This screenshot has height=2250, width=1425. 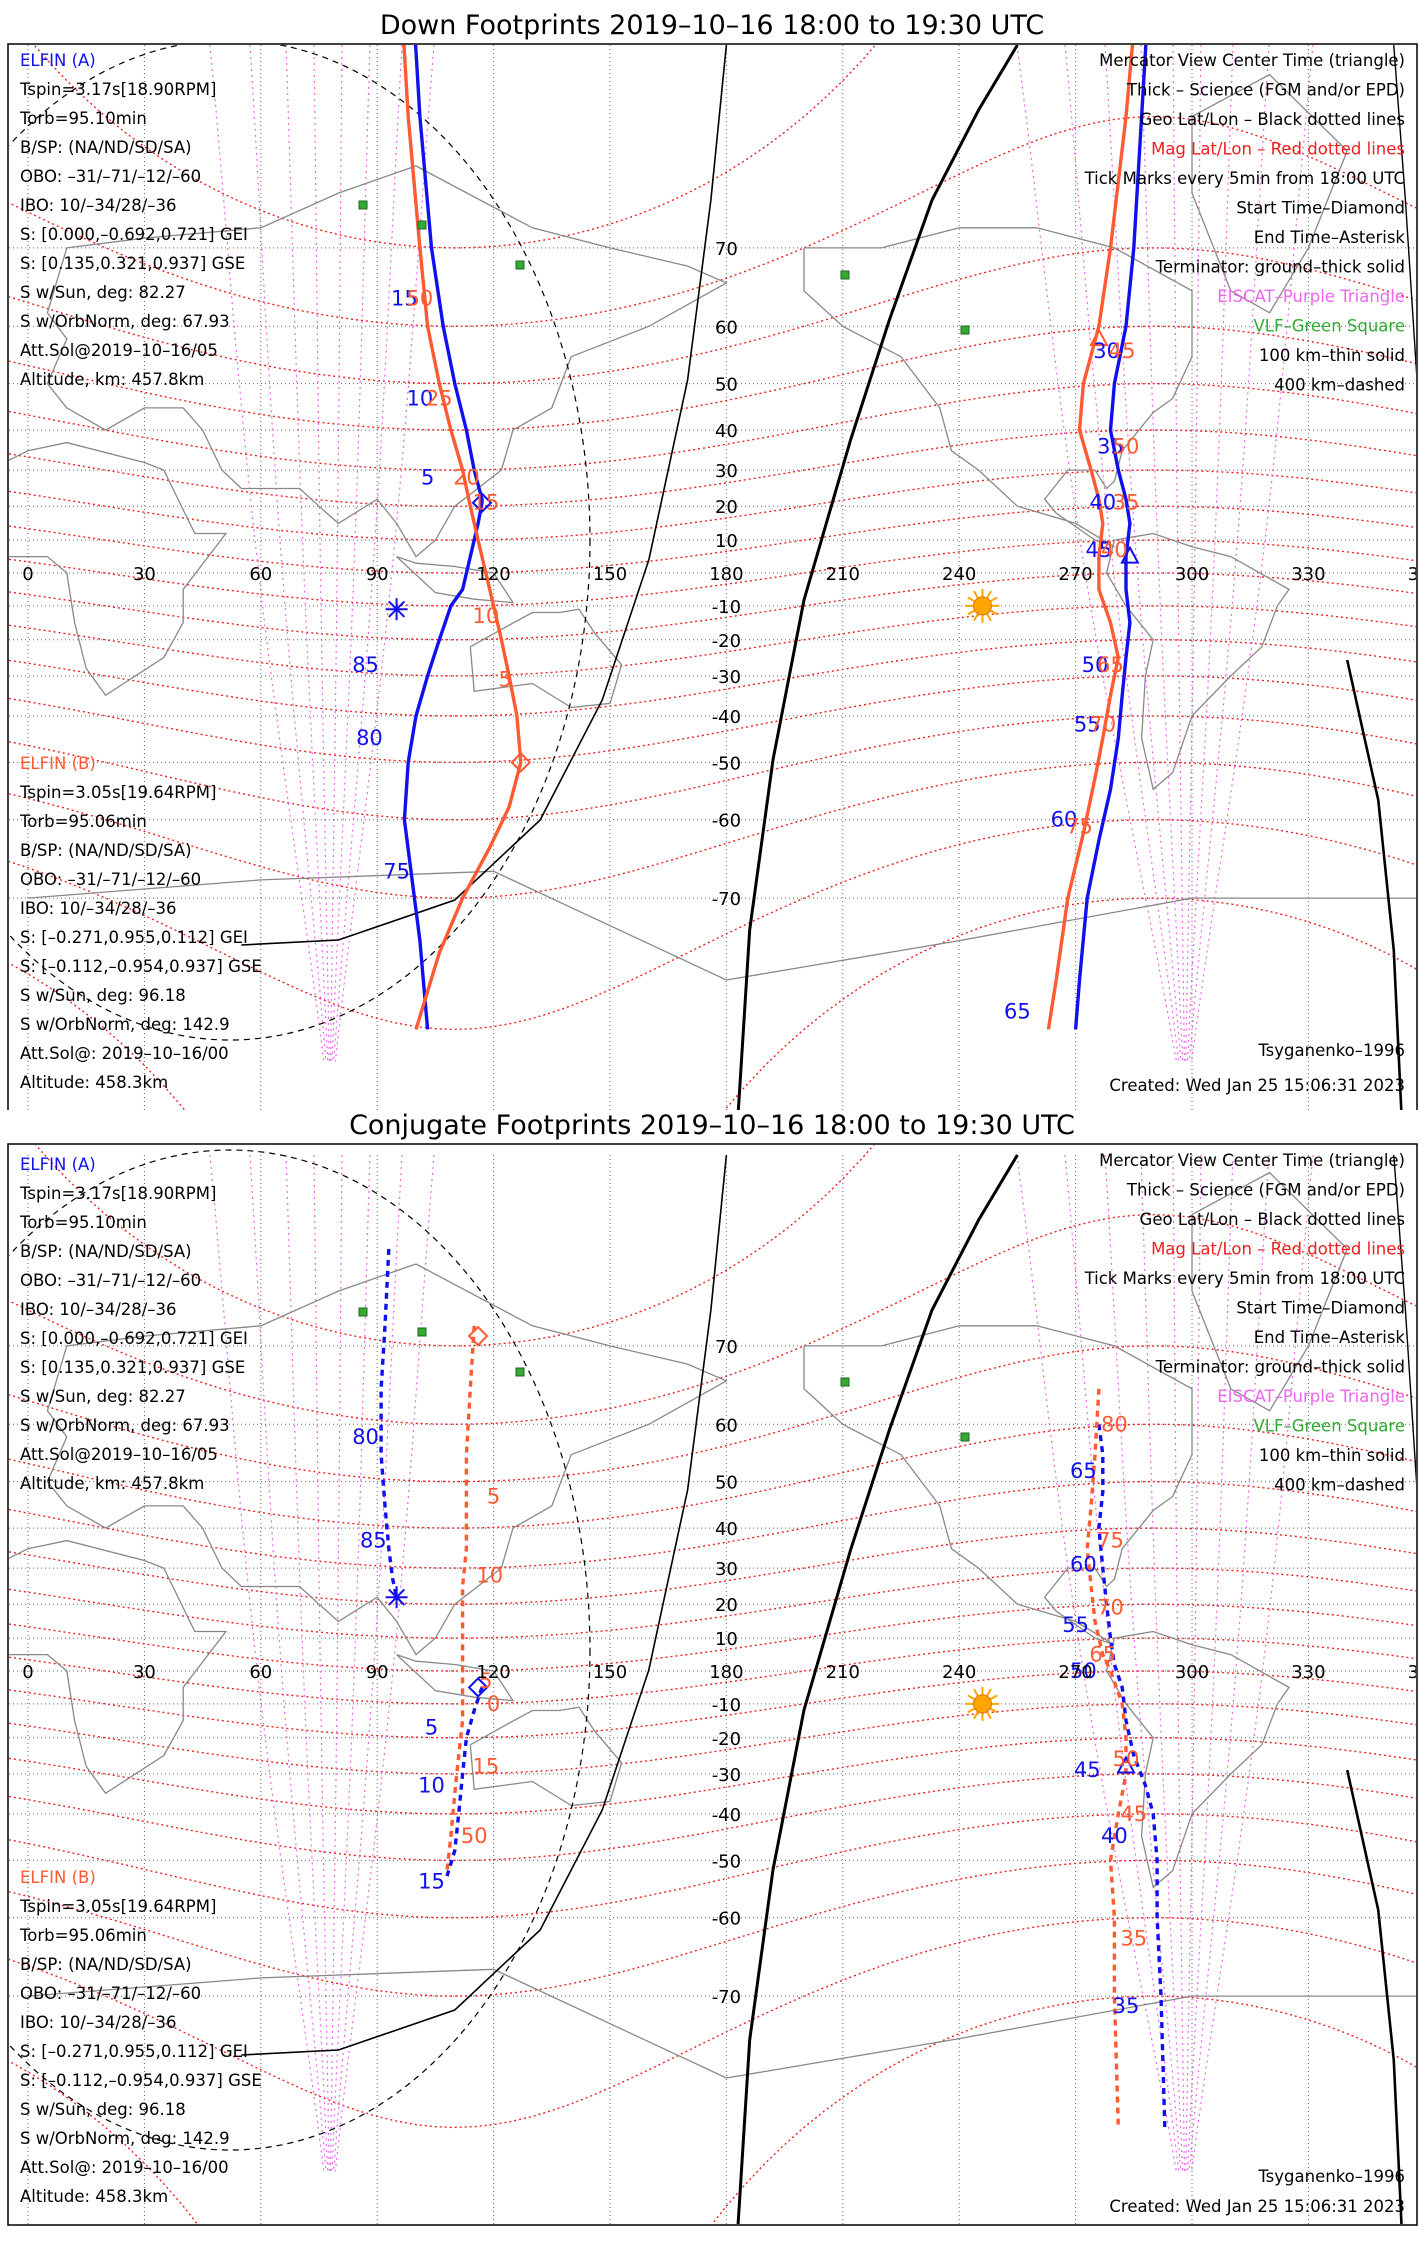 I want to click on elfin-a-info-line: S: [0.135,0.321,0.937] GSE, so click(x=132, y=263).